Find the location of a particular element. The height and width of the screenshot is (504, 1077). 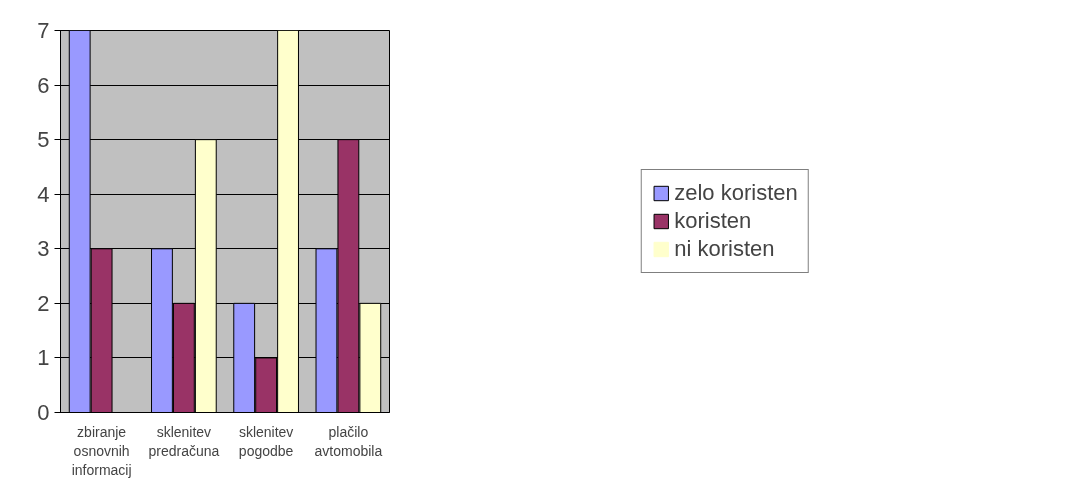

legend-label: zelo koristen is located at coordinates (736, 193).